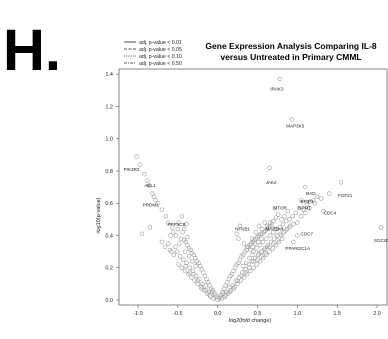  Describe the element at coordinates (377, 314) in the screenshot. I see `x-tick-label: 2.0` at that location.